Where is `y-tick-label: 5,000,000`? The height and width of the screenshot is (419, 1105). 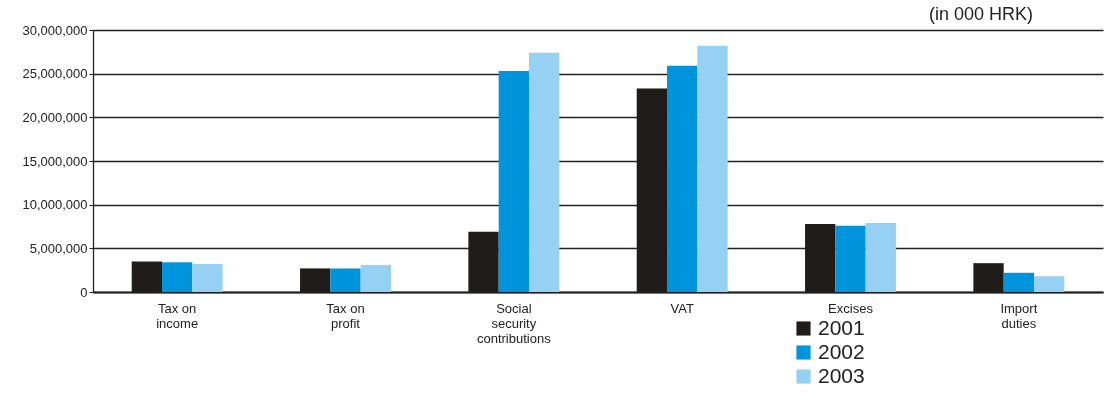
y-tick-label: 5,000,000 is located at coordinates (58, 248).